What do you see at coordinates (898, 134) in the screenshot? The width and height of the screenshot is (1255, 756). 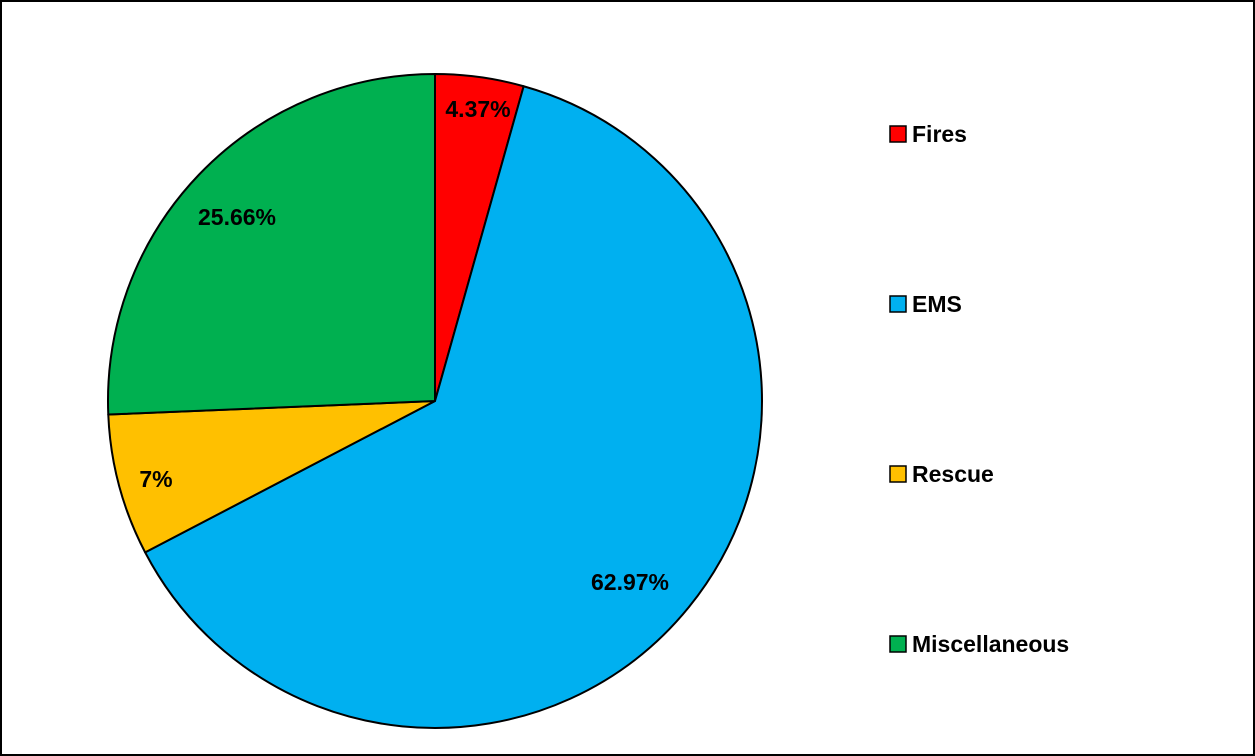 I see `legend-swatch-fires` at bounding box center [898, 134].